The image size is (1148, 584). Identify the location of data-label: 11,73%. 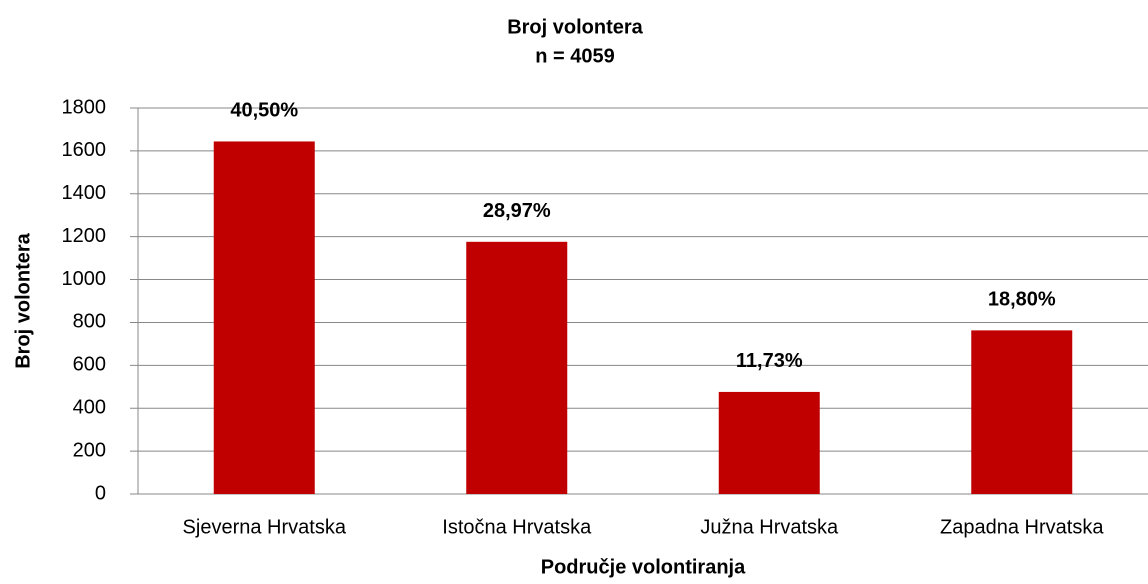
(769, 361).